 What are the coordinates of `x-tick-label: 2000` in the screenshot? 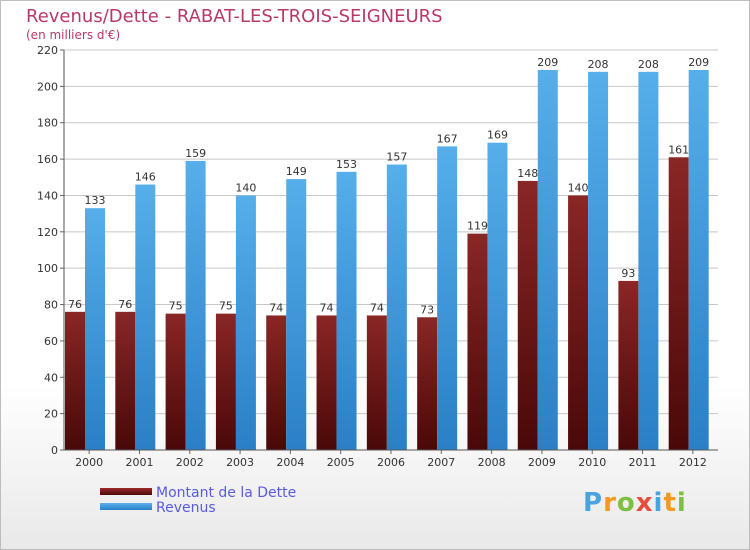 It's located at (89, 462).